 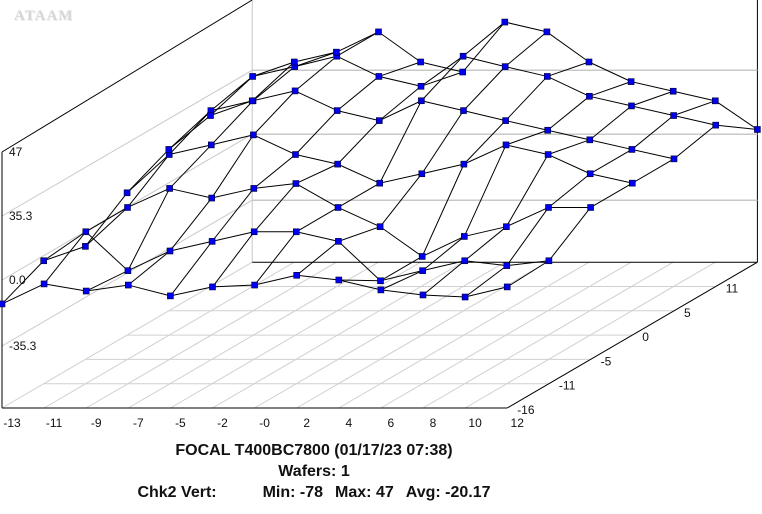 What do you see at coordinates (526, 410) in the screenshot?
I see `y-tick-label: -16` at bounding box center [526, 410].